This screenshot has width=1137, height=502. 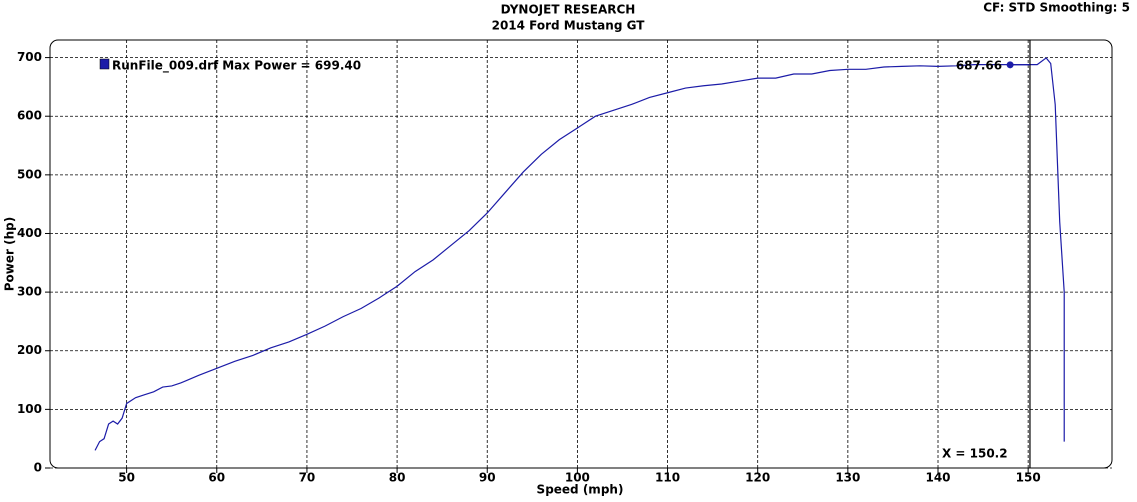 What do you see at coordinates (847, 478) in the screenshot?
I see `x-tick-label: 130` at bounding box center [847, 478].